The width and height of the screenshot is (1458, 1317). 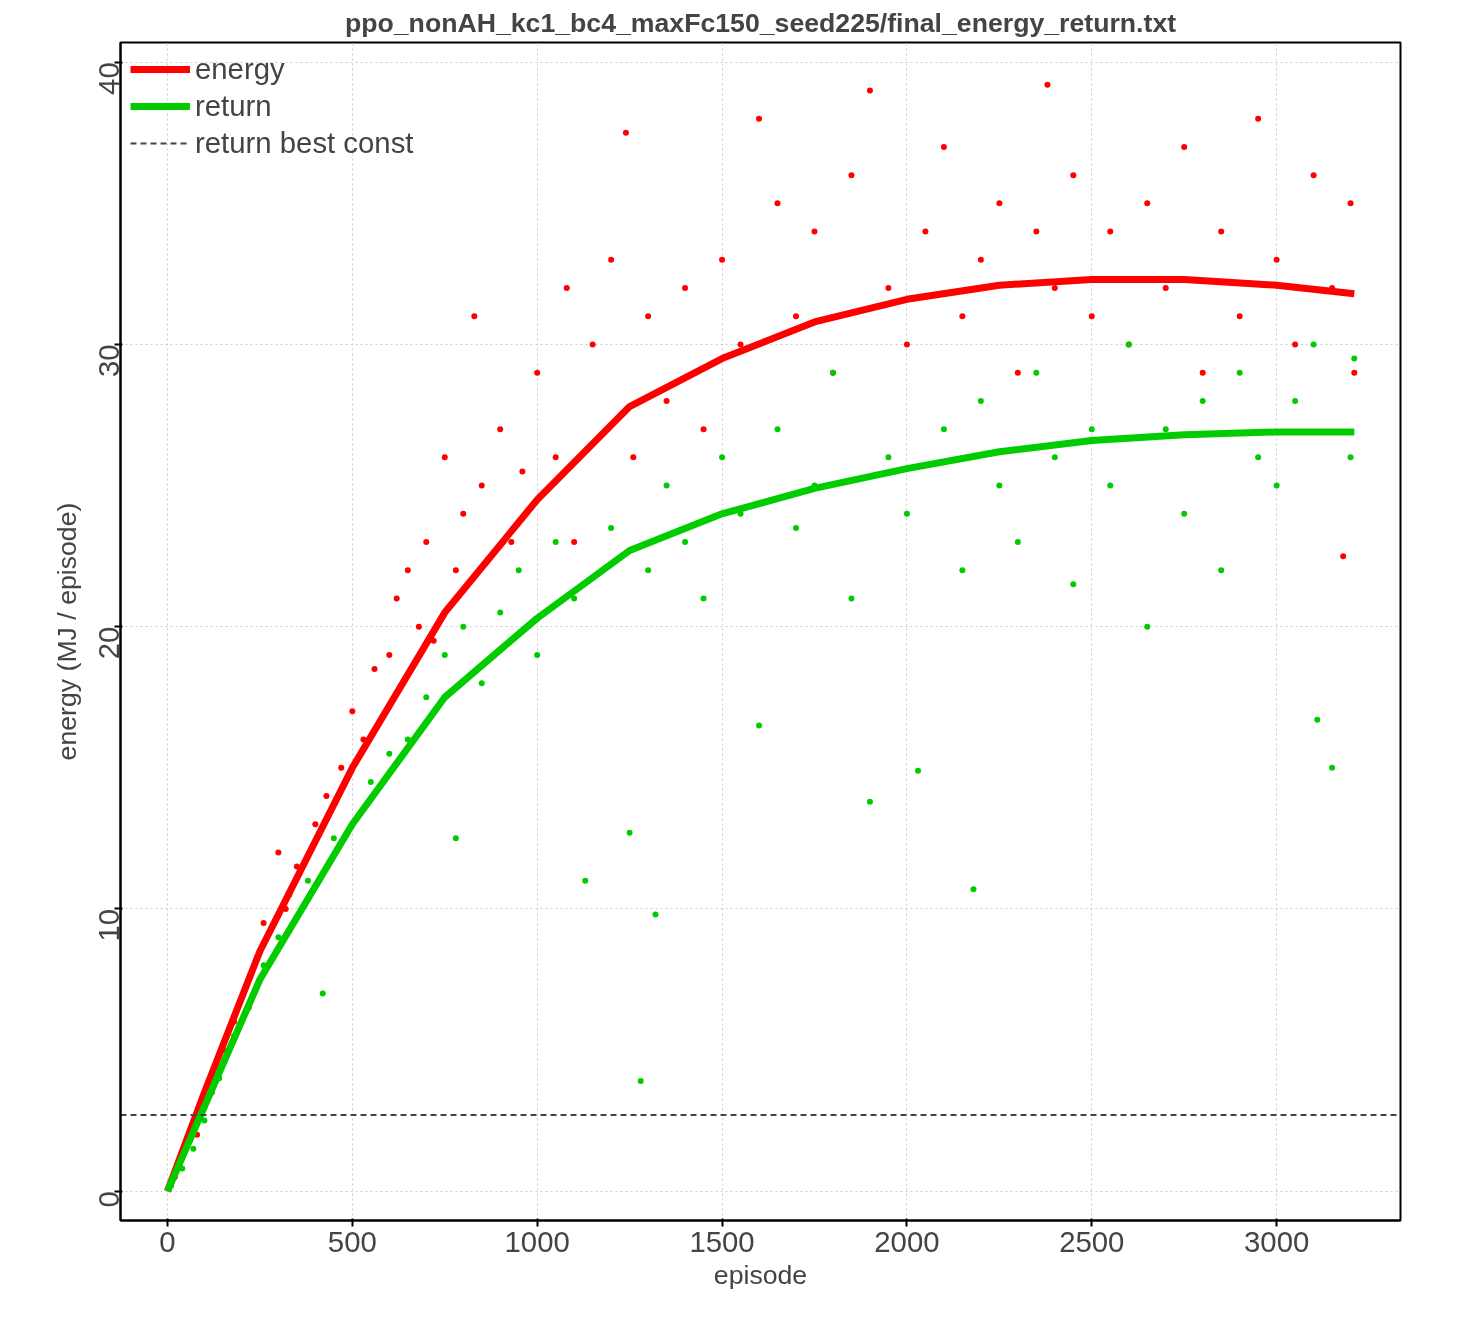 I want to click on chart-title: ppo_nonAH_kc1_bc4_maxFc150_seed225/final_energy_return.txt, so click(x=760, y=22).